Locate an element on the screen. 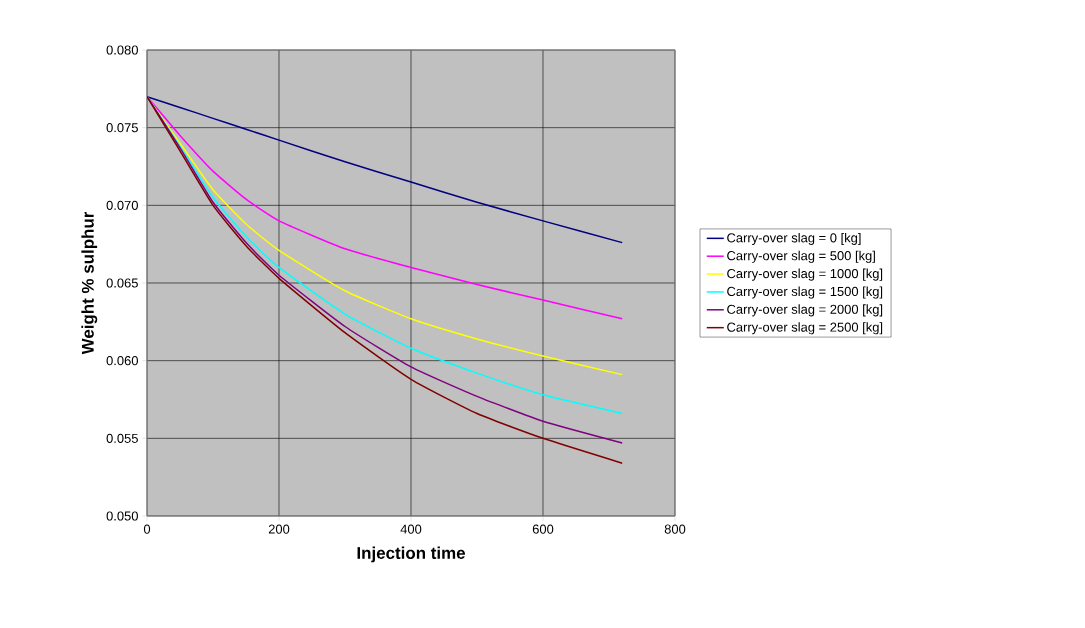 The height and width of the screenshot is (628, 1085). legend-label: Carry-over slag = 1500 [kg] is located at coordinates (805, 292).